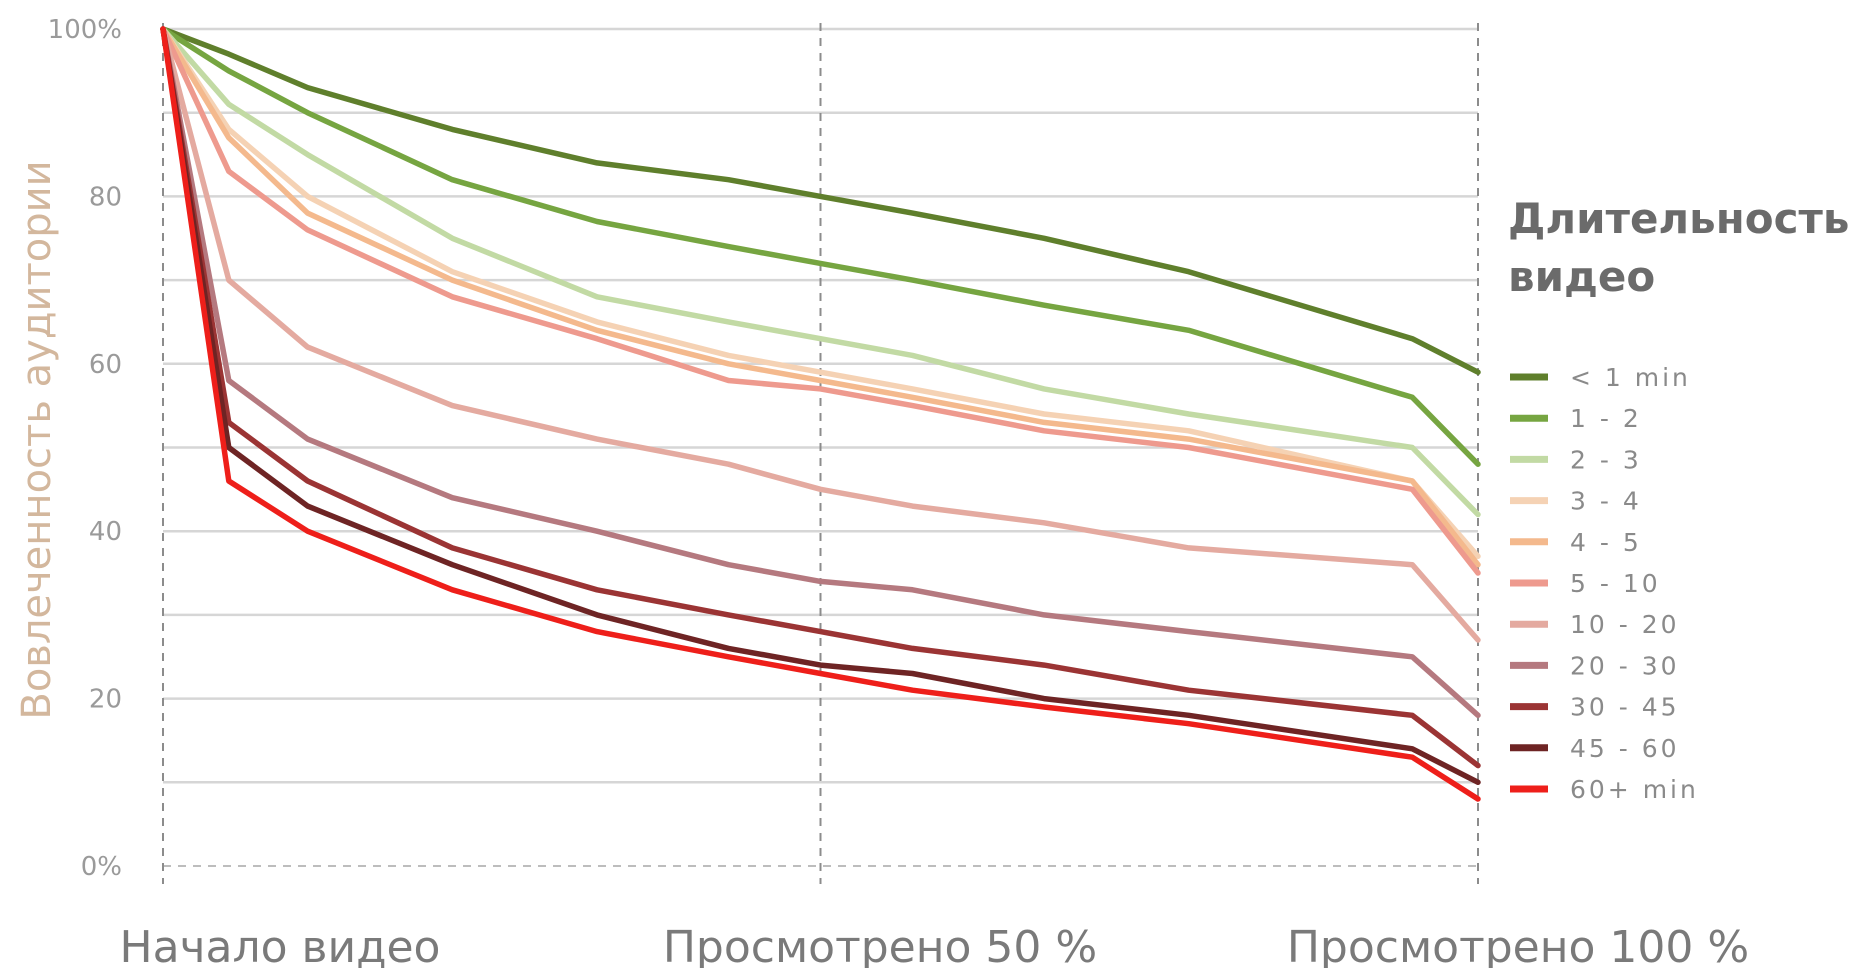 The width and height of the screenshot is (1860, 968). Describe the element at coordinates (1606, 418) in the screenshot. I see `legend-item-label: 1 - 2` at that location.